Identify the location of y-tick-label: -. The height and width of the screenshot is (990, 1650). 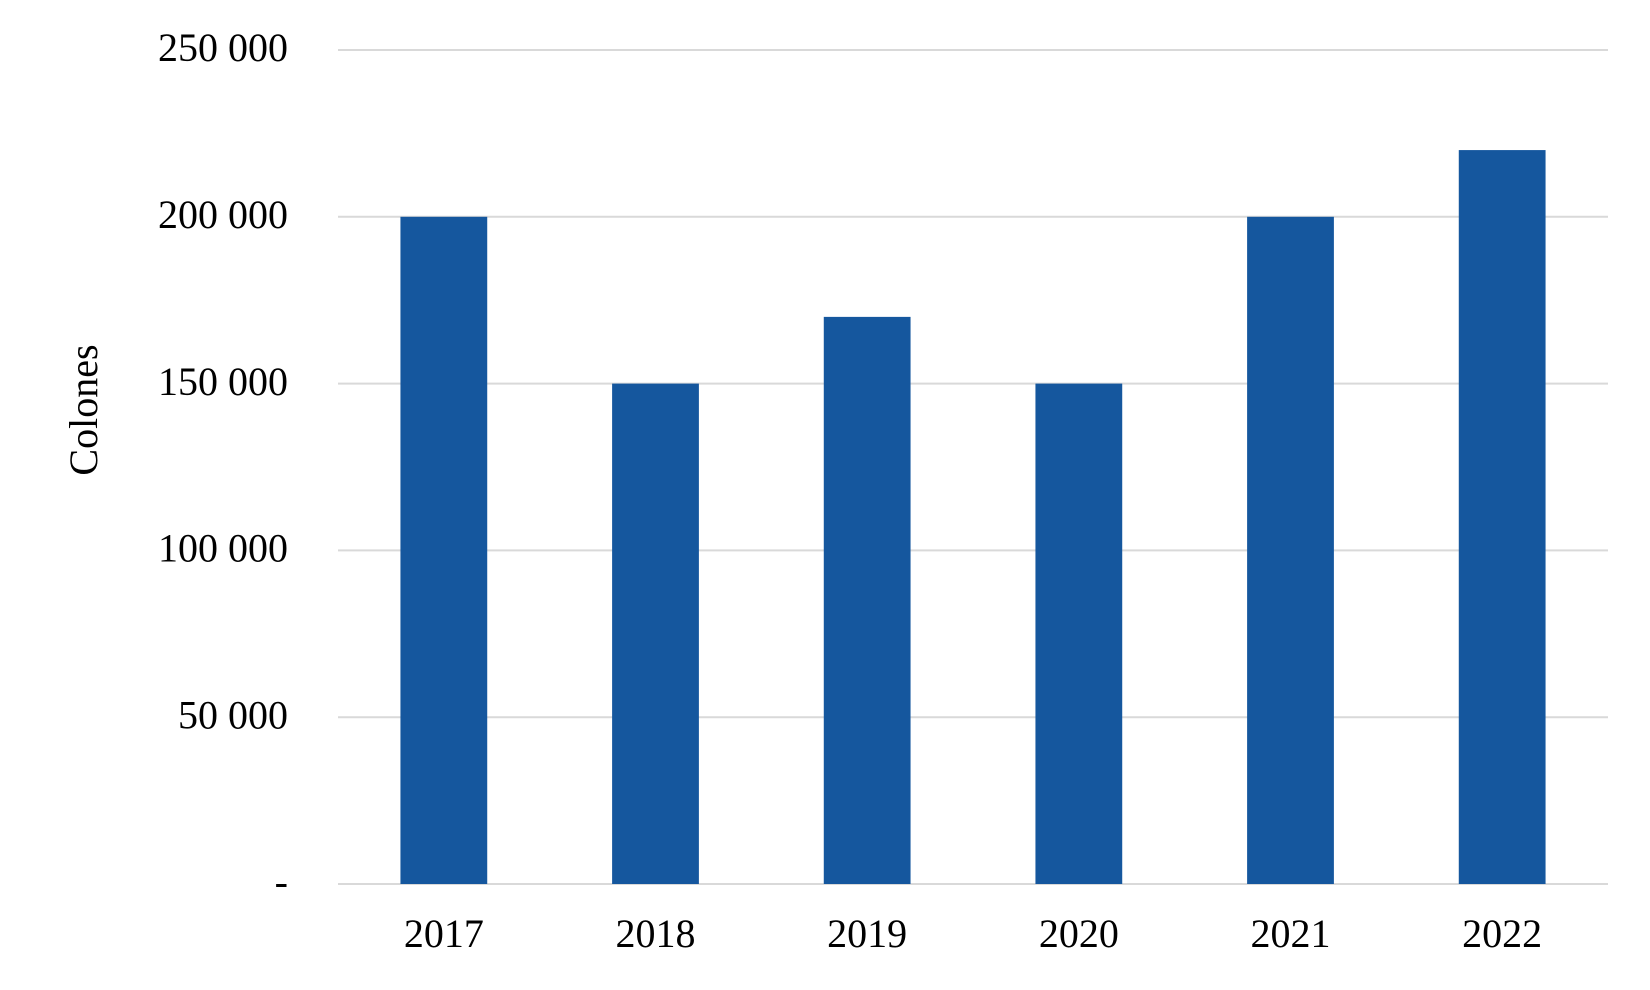
(281, 881).